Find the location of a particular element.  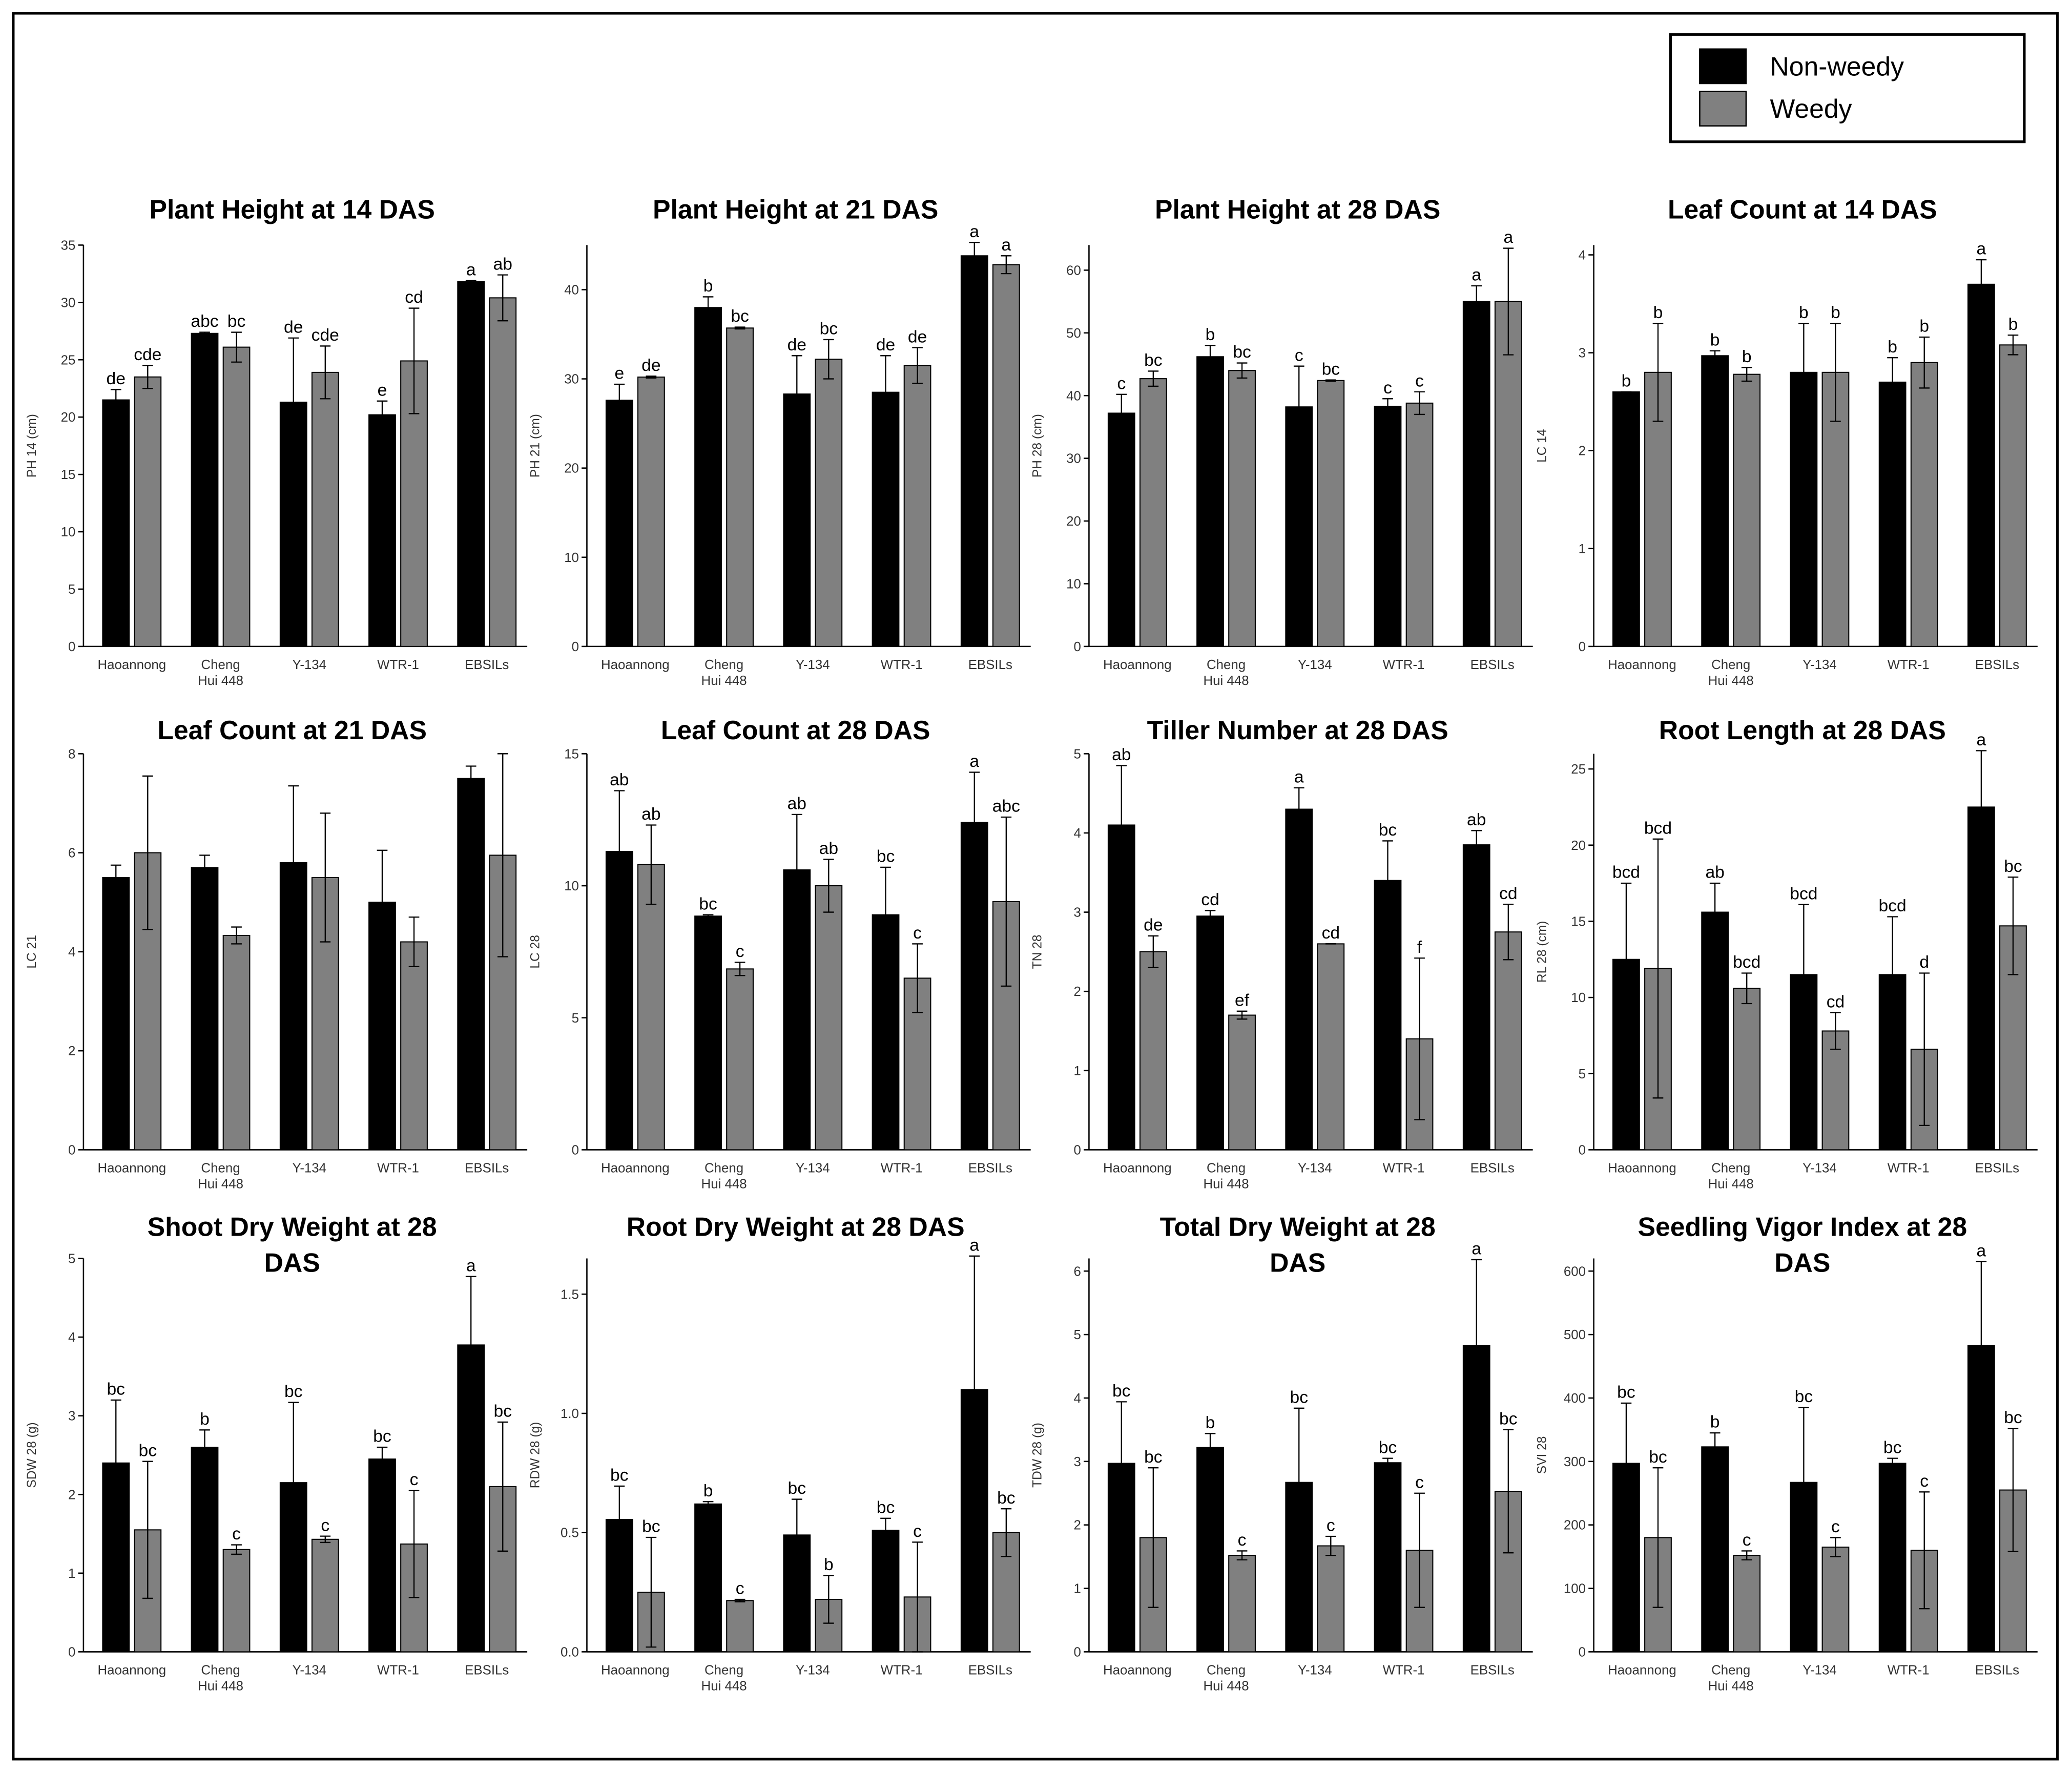

y-tick-label: 4 is located at coordinates (71, 952).